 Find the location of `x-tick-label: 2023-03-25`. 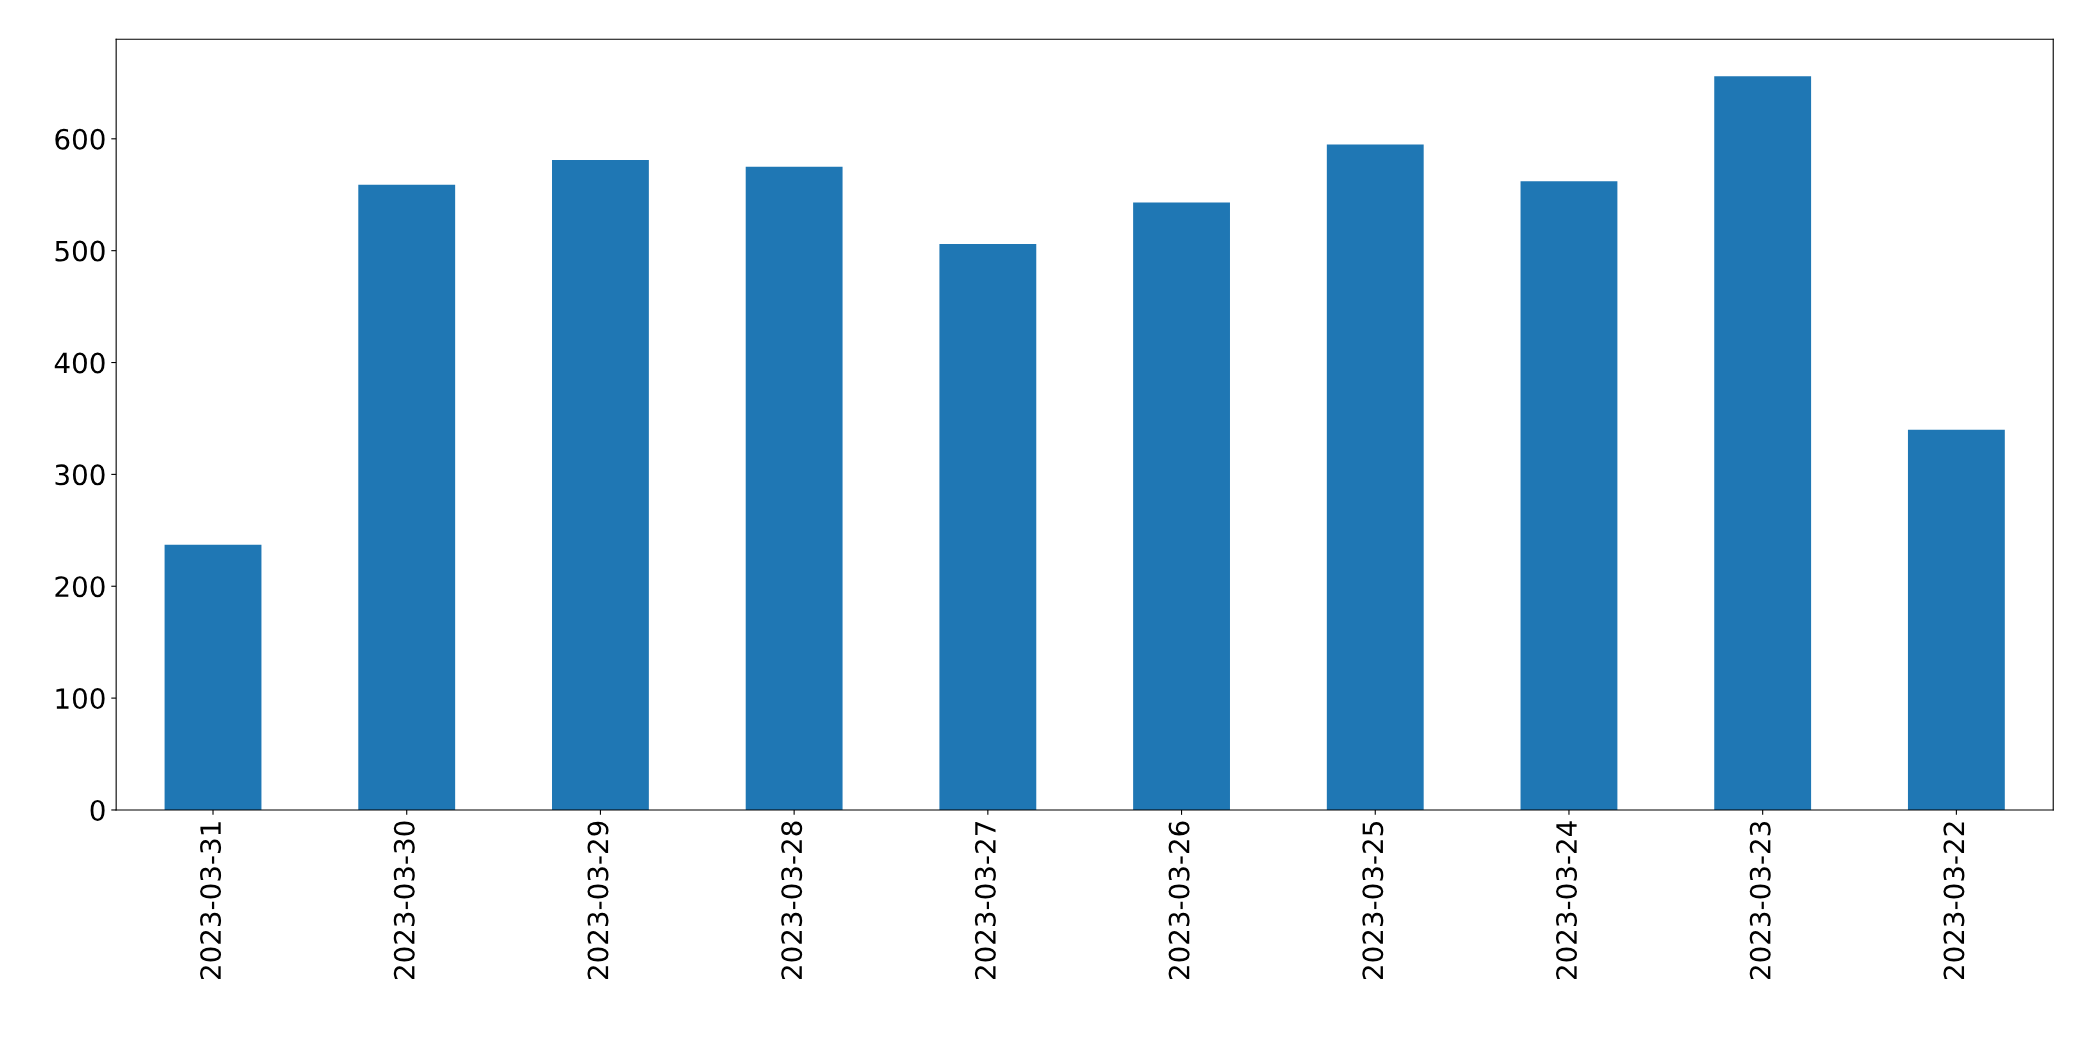

x-tick-label: 2023-03-25 is located at coordinates (1373, 901).